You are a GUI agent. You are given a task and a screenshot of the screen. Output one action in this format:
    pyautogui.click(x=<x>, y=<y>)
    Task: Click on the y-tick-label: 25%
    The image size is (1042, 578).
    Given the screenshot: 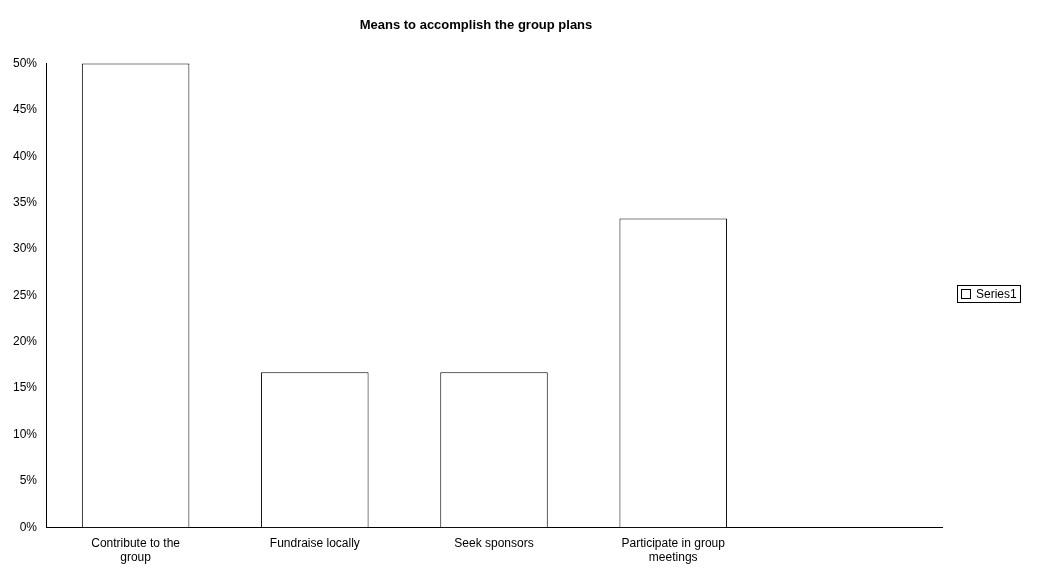 What is the action you would take?
    pyautogui.click(x=25, y=294)
    